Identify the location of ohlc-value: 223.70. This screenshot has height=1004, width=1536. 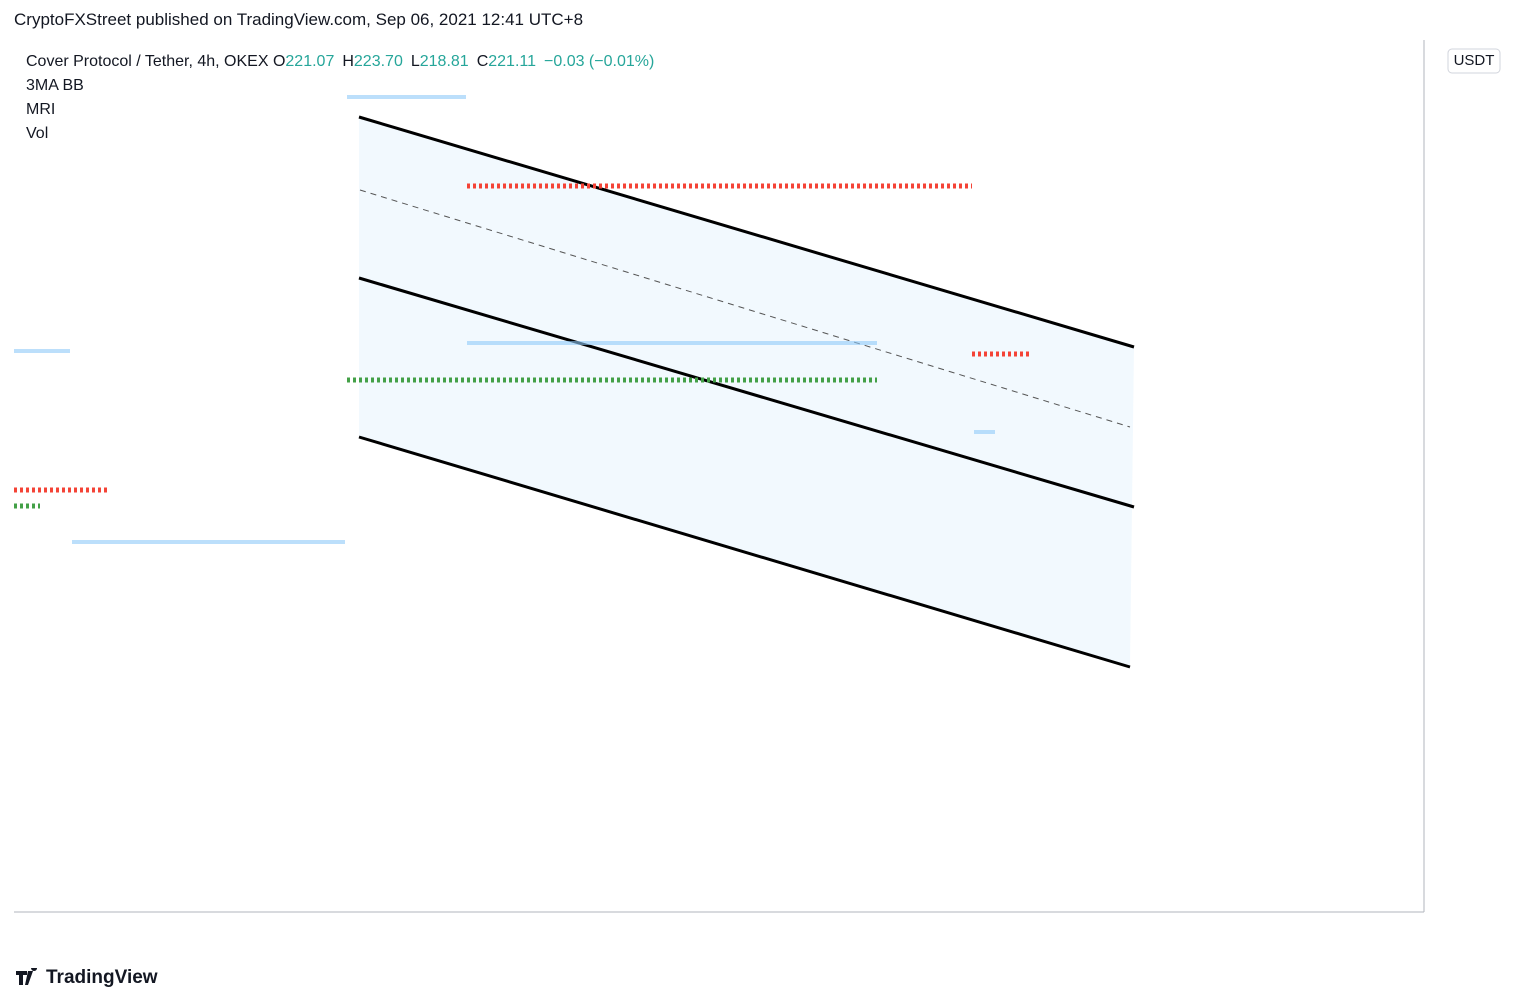
(378, 61).